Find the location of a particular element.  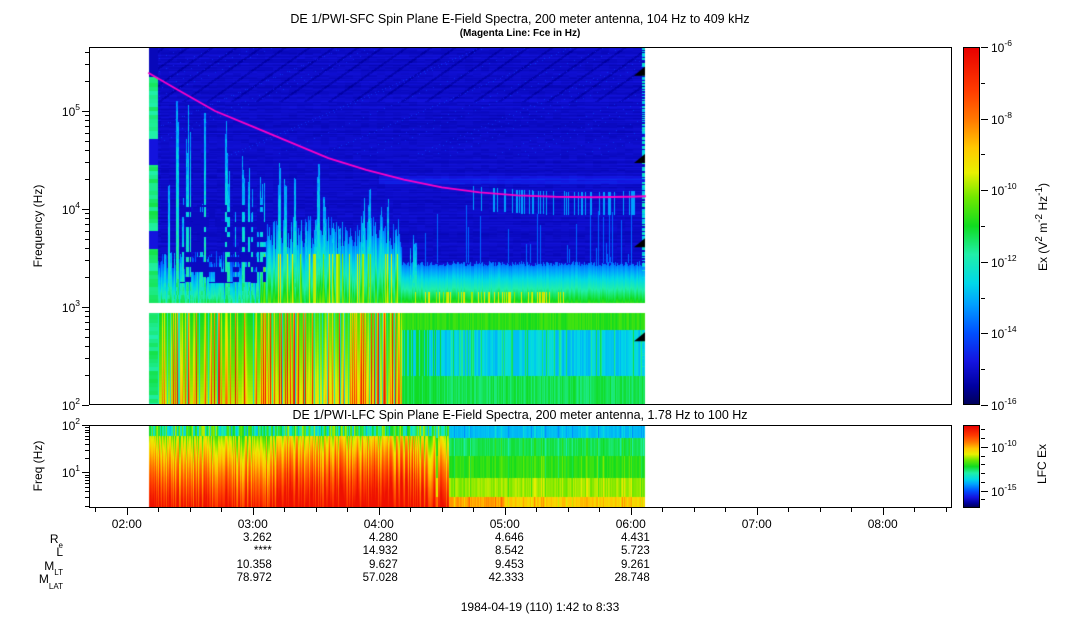

lfc-colorbar-tick-label: 10-10 is located at coordinates (1004, 446).